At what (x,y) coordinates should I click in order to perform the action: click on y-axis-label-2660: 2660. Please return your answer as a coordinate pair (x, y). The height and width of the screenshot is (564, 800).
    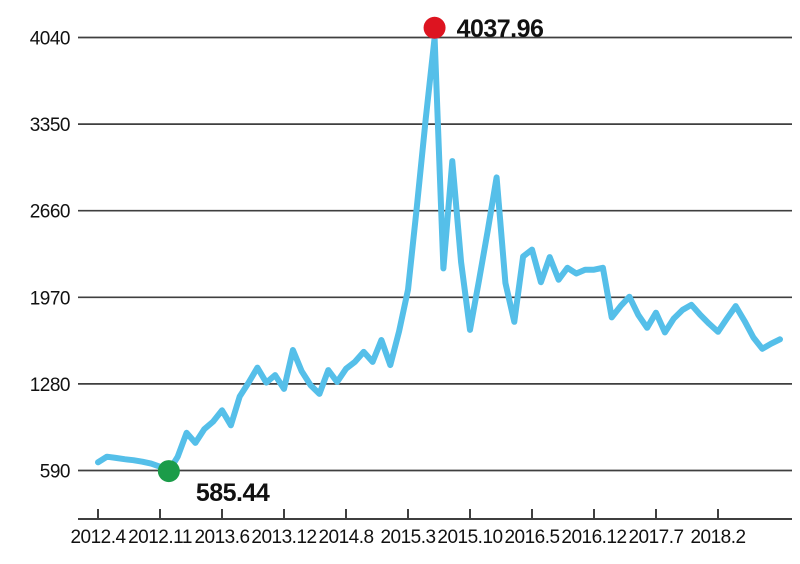
    Looking at the image, I should click on (50, 212).